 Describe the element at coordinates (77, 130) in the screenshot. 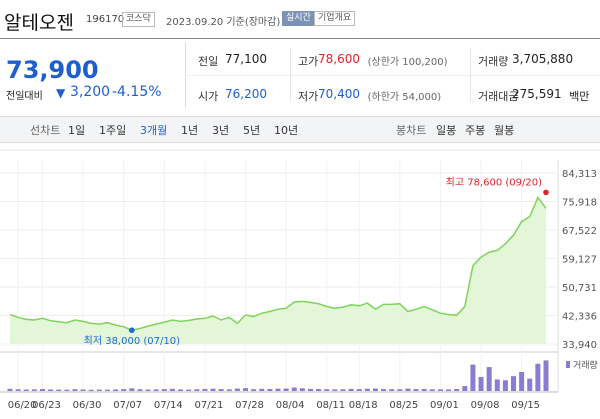

I see `period-tab: 1일` at that location.